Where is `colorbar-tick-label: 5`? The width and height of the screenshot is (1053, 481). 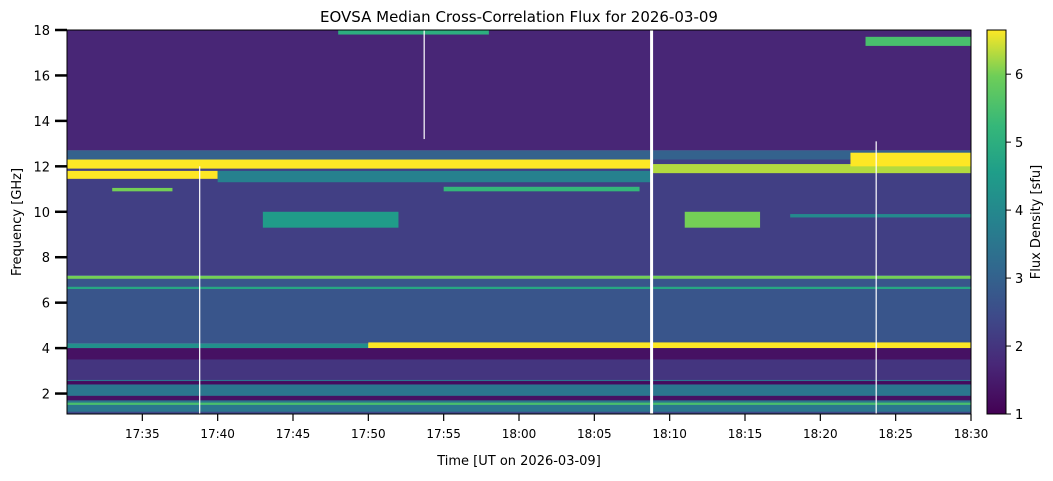 colorbar-tick-label: 5 is located at coordinates (1019, 143).